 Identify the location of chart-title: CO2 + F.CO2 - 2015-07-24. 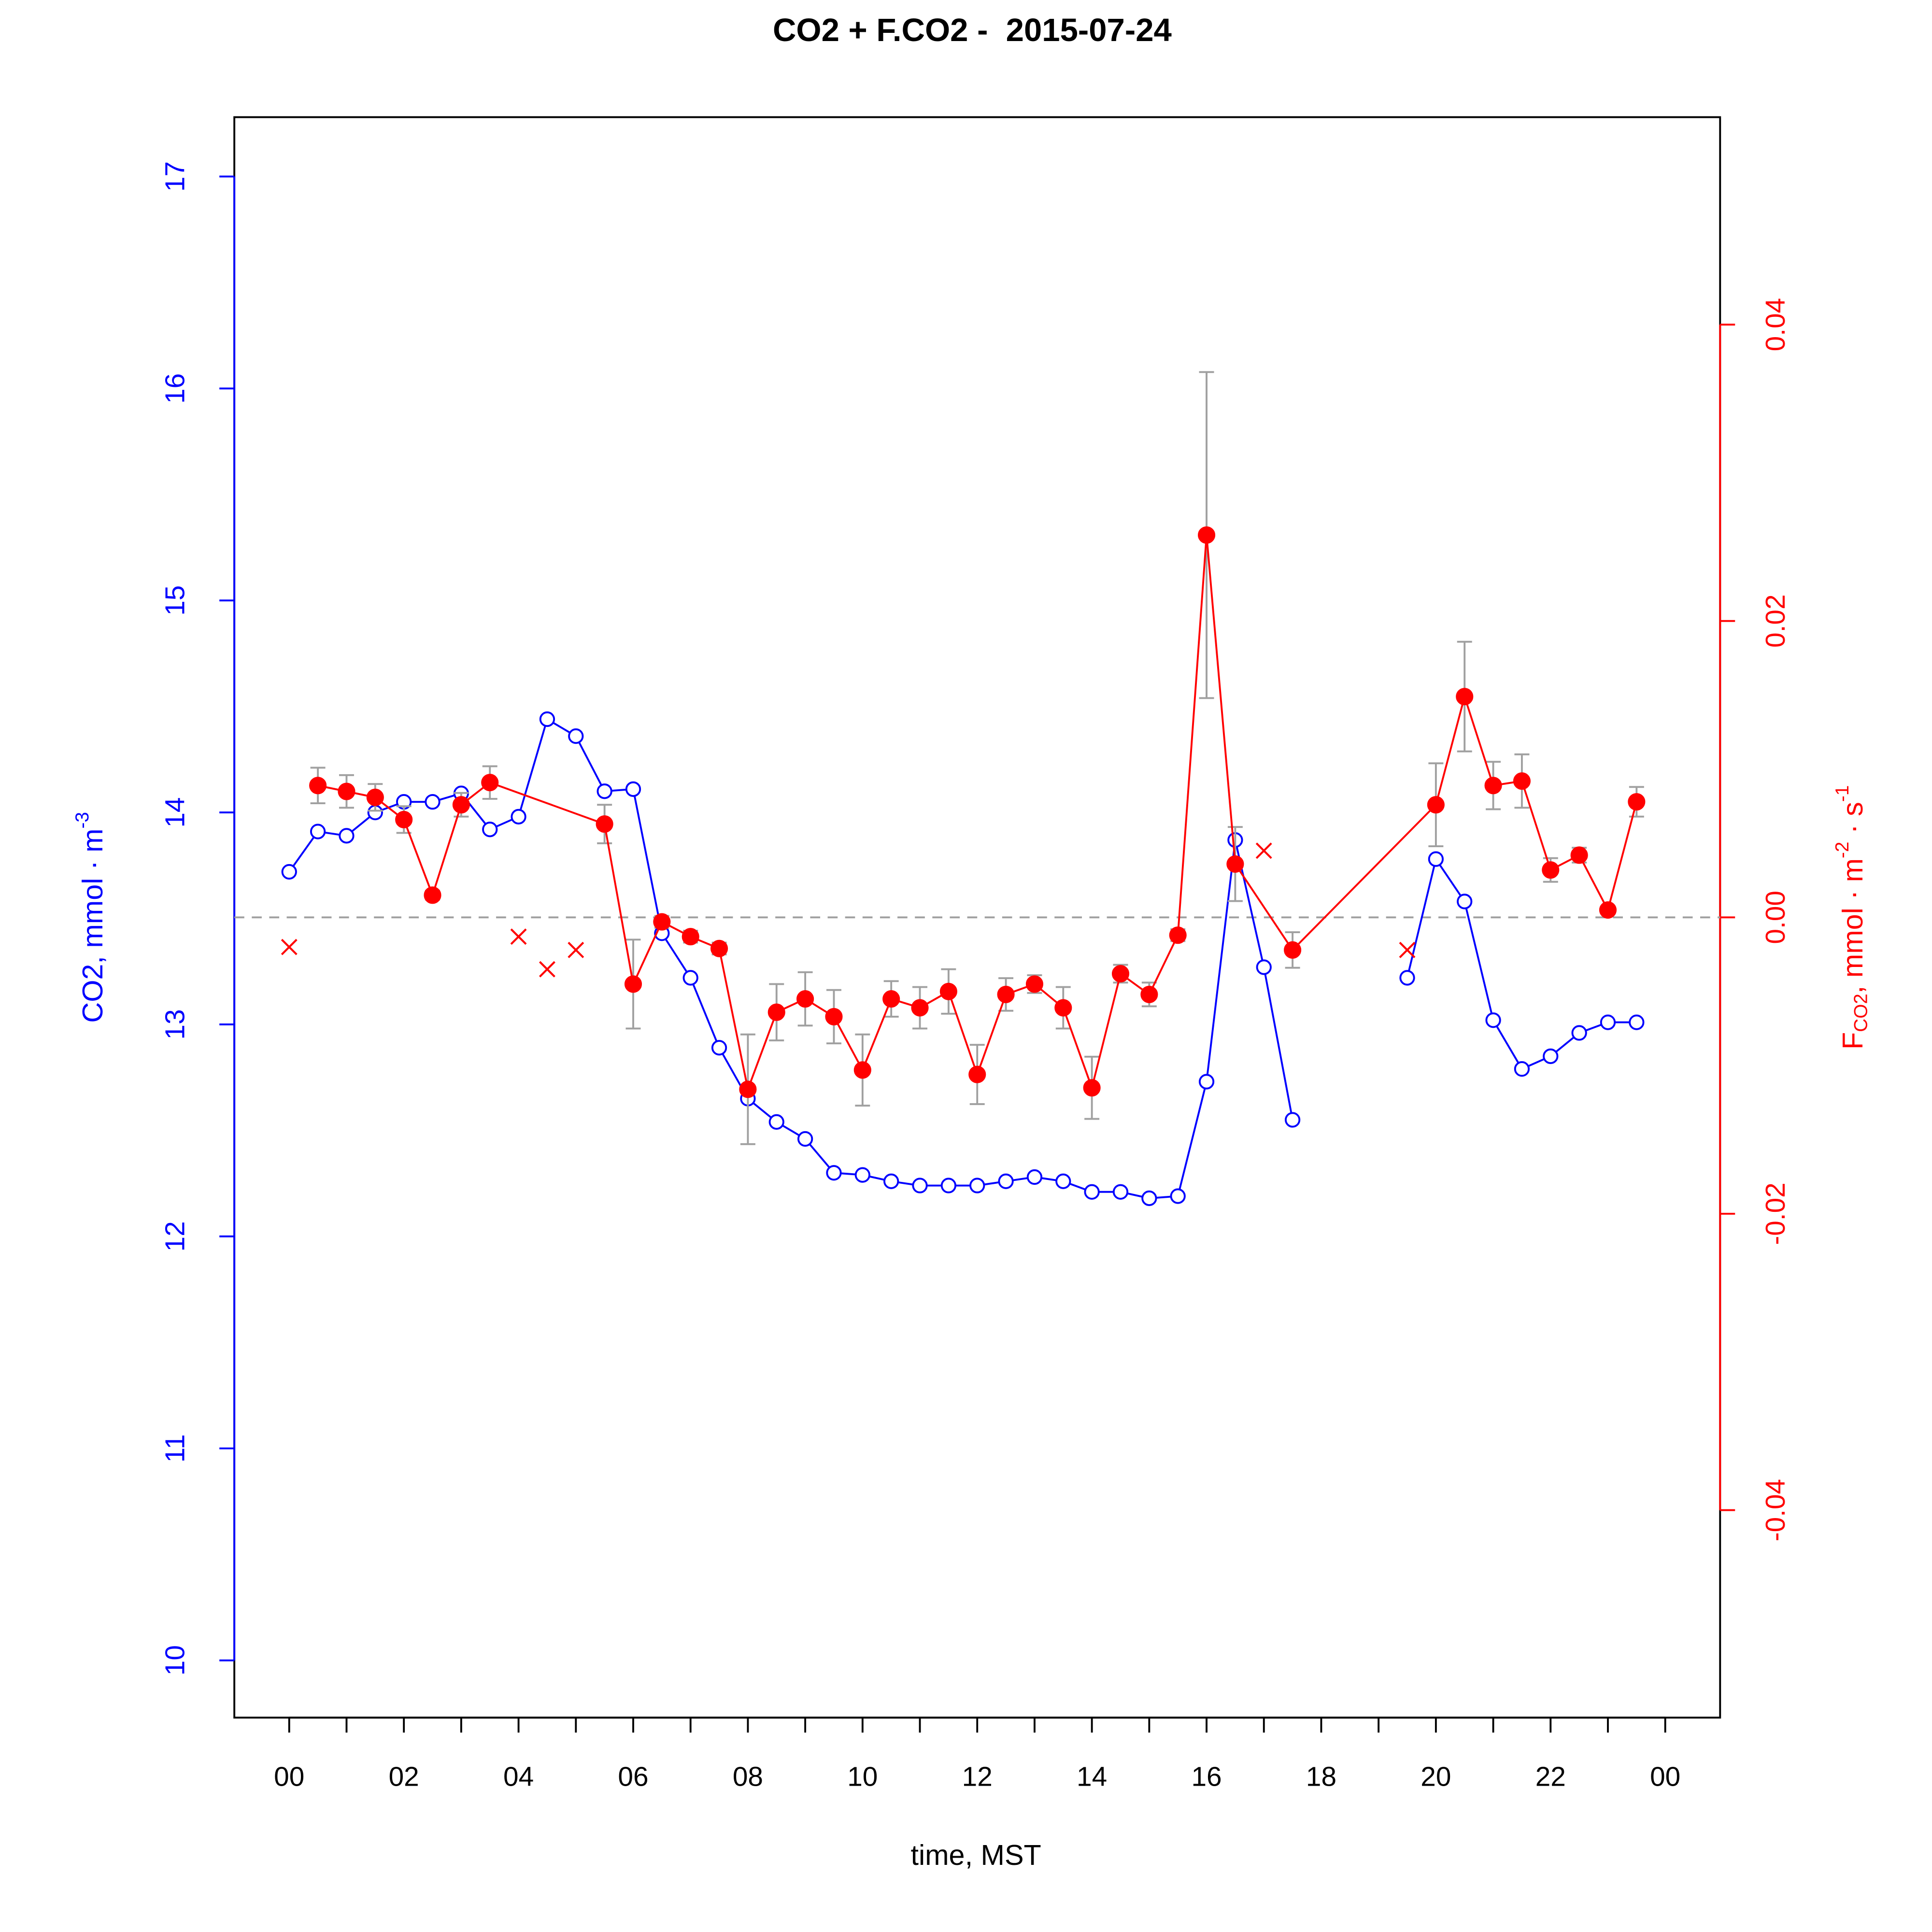
(972, 30).